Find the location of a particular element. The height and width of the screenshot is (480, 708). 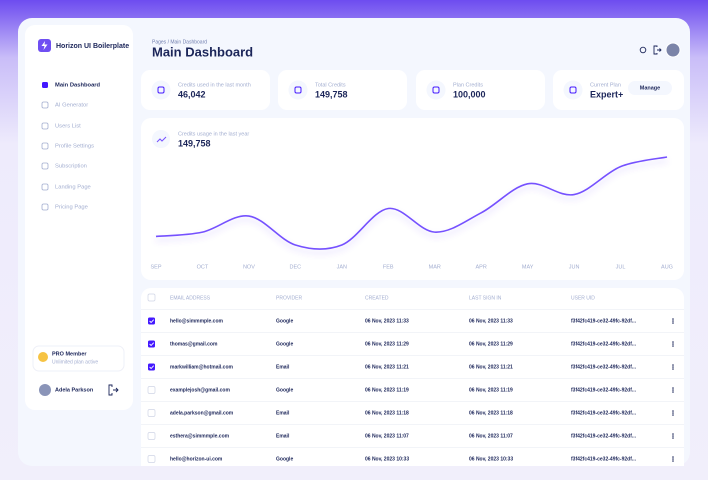

nav-item: Pricing Page is located at coordinates (71, 208).